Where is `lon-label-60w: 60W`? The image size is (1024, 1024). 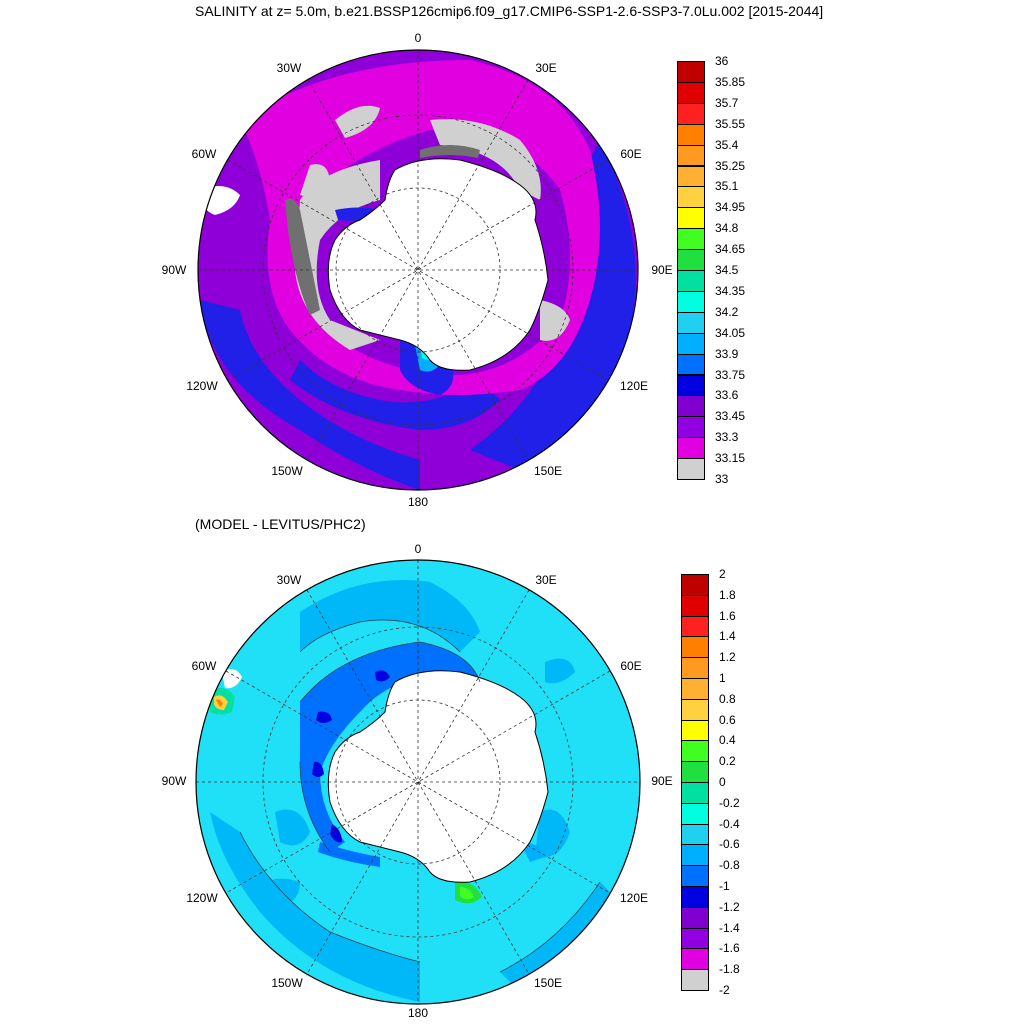 lon-label-60w: 60W is located at coordinates (204, 666).